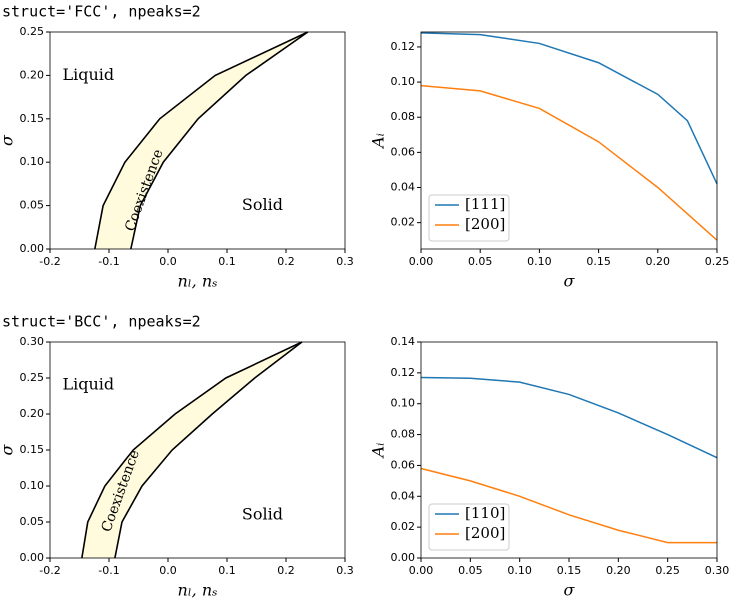 This screenshot has height=604, width=733. Describe the element at coordinates (717, 570) in the screenshot. I see `x-tick-label: 0.30` at that location.